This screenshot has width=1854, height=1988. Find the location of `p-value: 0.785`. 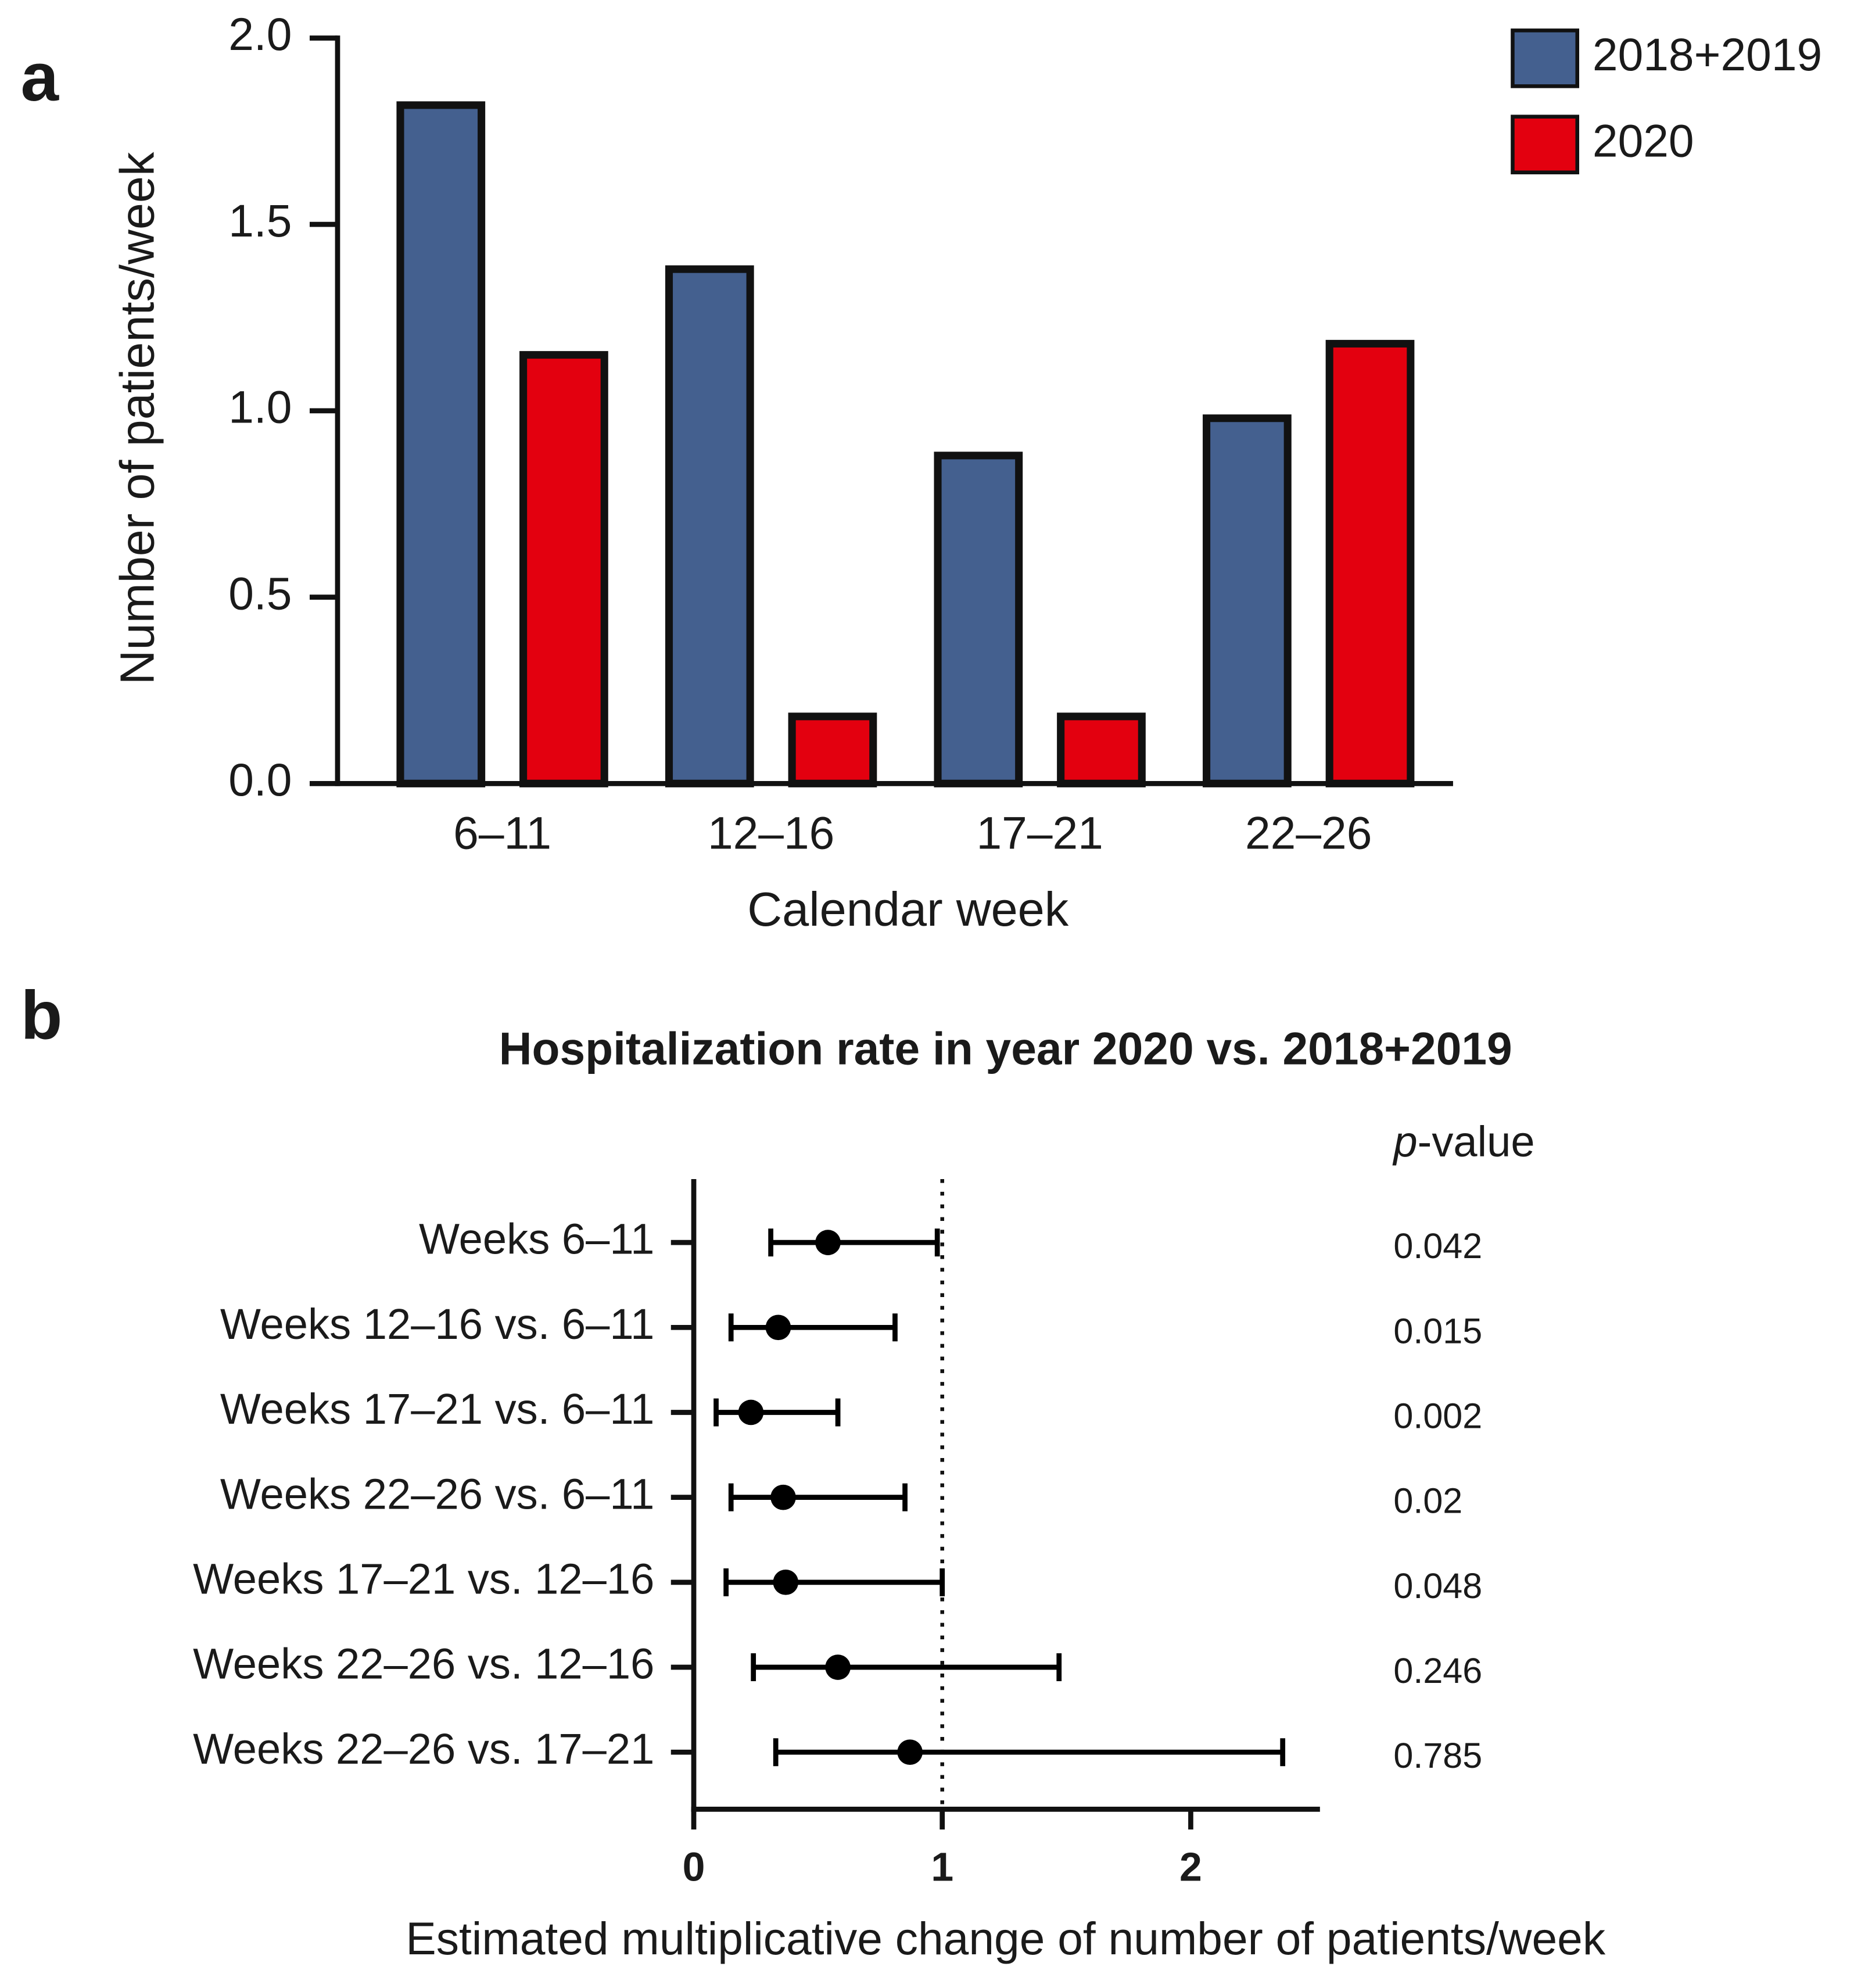

p-value: 0.785 is located at coordinates (1437, 1756).